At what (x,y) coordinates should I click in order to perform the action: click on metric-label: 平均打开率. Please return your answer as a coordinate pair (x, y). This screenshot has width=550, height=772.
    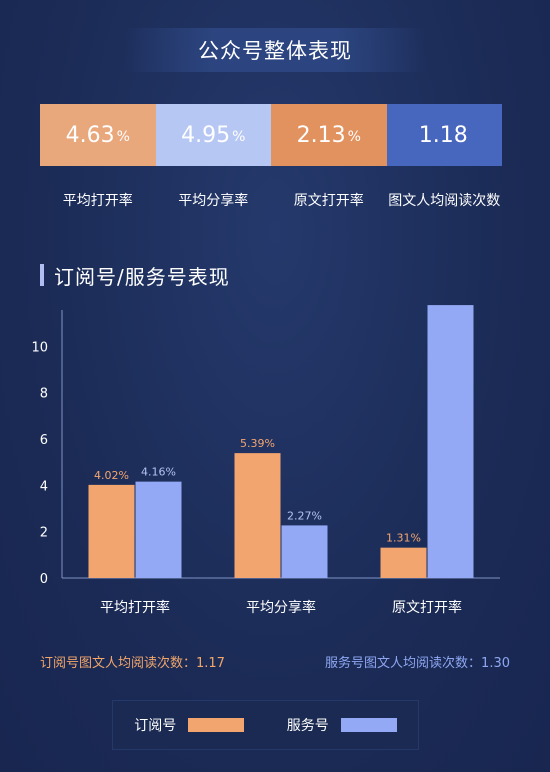
    Looking at the image, I should click on (97, 201).